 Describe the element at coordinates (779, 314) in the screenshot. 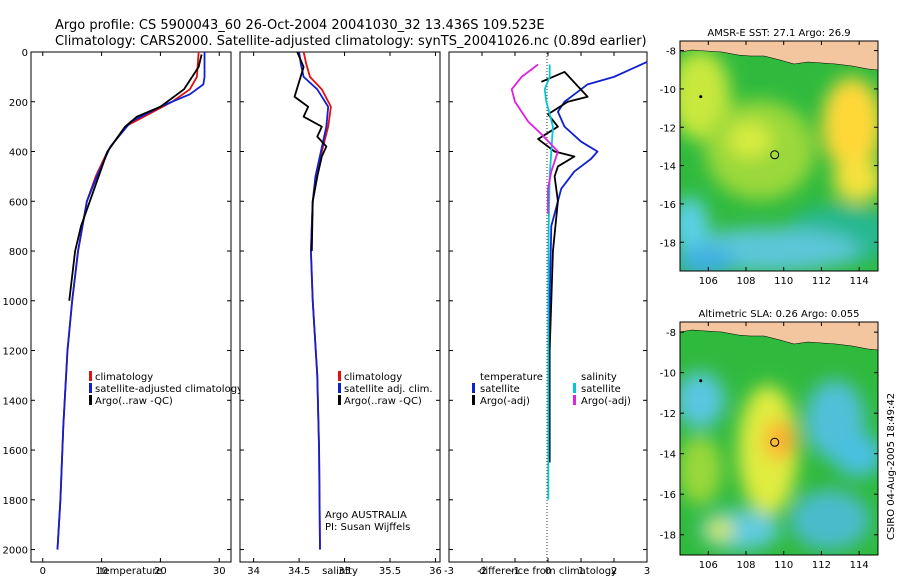

I see `sla-map-title: Altimetric SLA: 0.26 Argo: 0.055` at that location.